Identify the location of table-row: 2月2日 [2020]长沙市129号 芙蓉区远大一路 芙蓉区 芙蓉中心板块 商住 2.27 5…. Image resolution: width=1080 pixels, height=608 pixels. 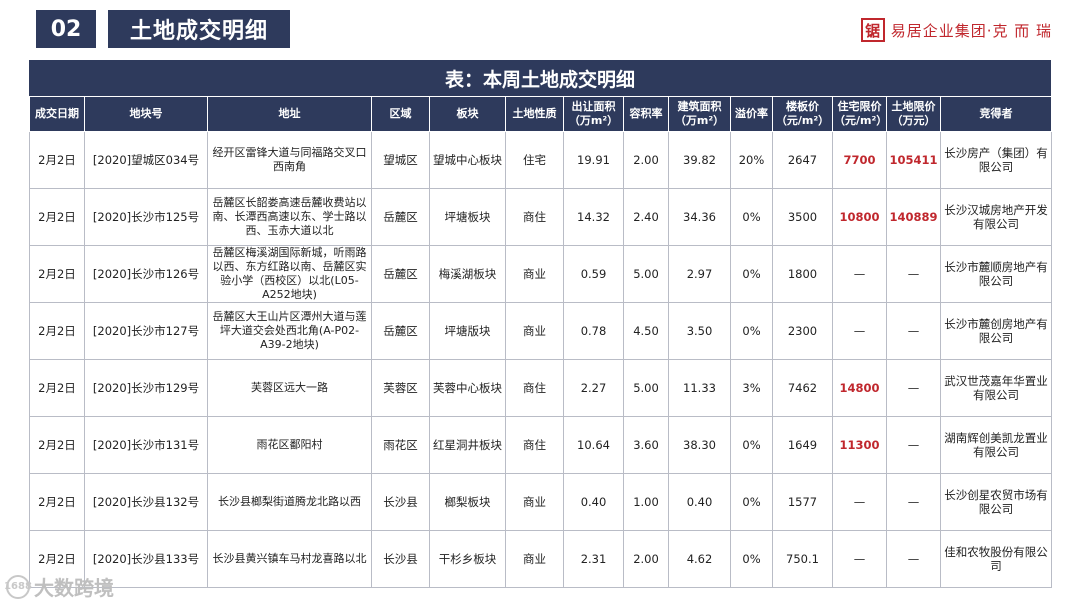
(540, 388).